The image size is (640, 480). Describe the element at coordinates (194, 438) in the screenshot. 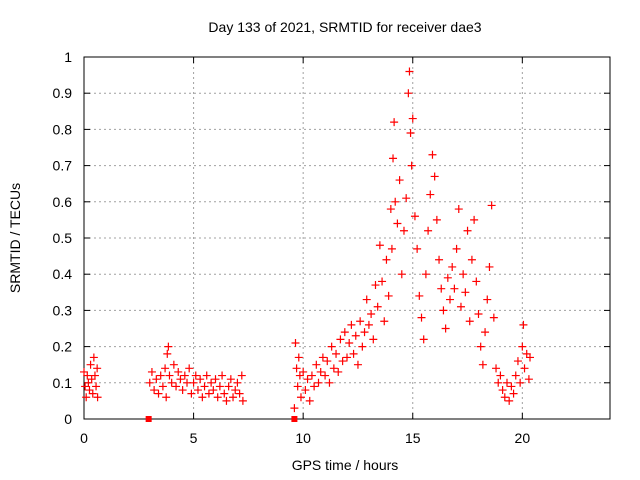

I see `x-tick-label: 5` at that location.